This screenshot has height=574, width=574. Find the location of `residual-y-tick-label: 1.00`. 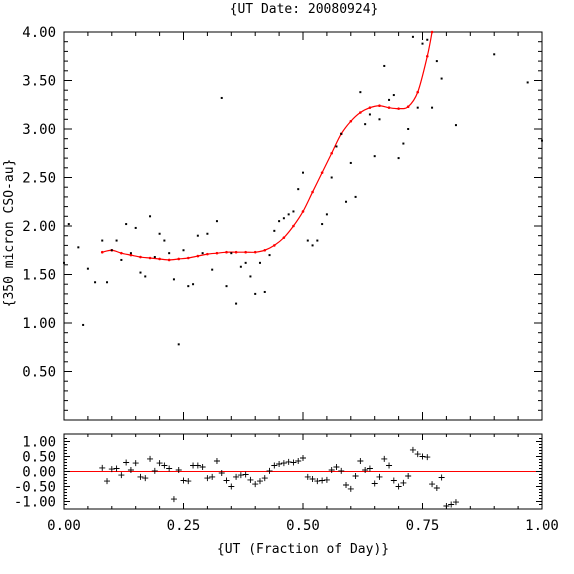

residual-y-tick-label: 1.00 is located at coordinates (39, 443).